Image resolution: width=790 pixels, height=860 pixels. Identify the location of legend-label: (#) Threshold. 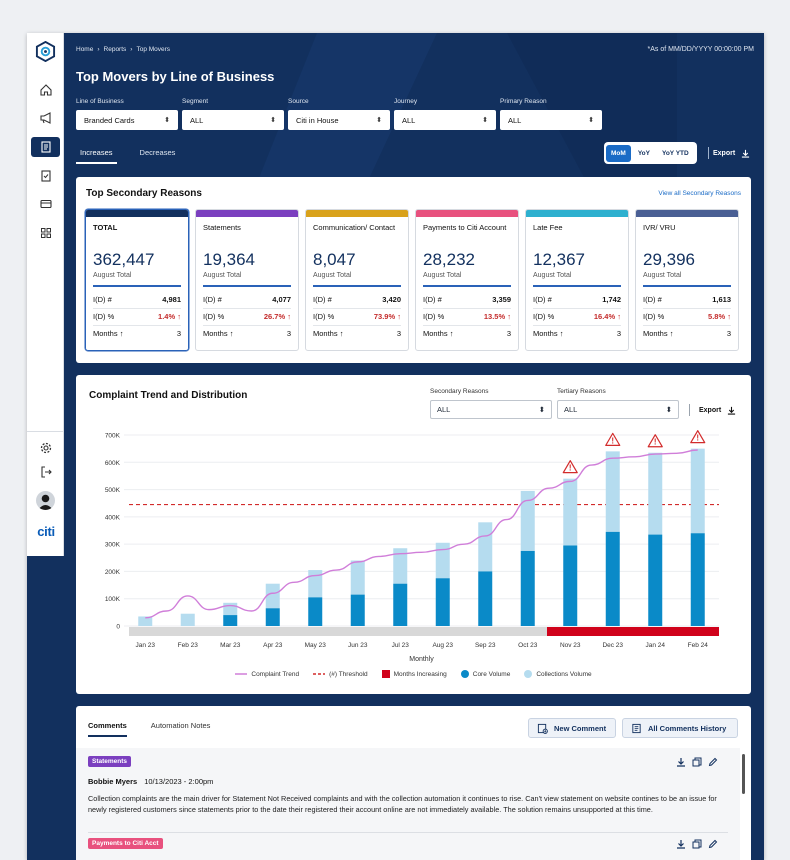
(348, 674).